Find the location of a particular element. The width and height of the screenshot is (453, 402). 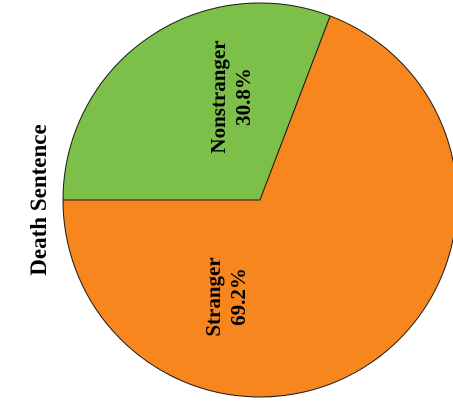

slice-label-stranger: Stranger 69.2% is located at coordinates (225, 296).